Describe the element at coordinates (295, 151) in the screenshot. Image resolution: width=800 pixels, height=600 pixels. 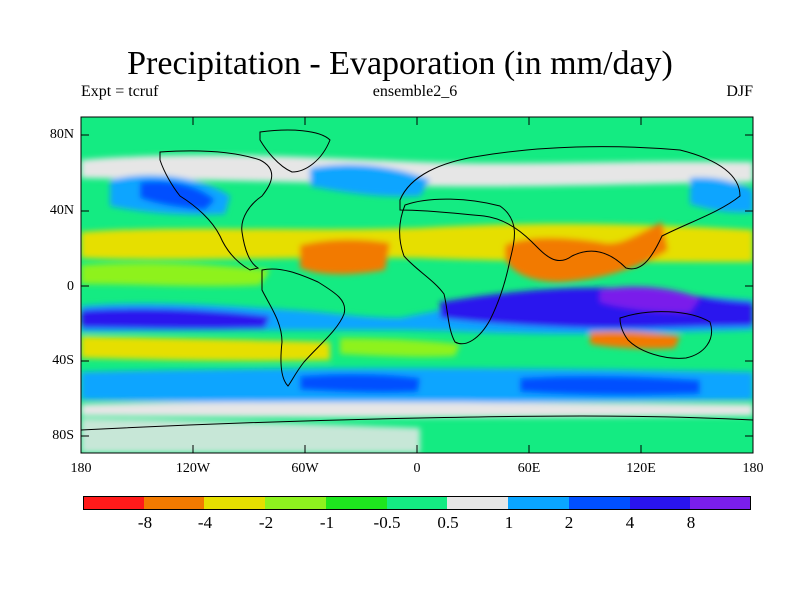
I see `greenland` at that location.